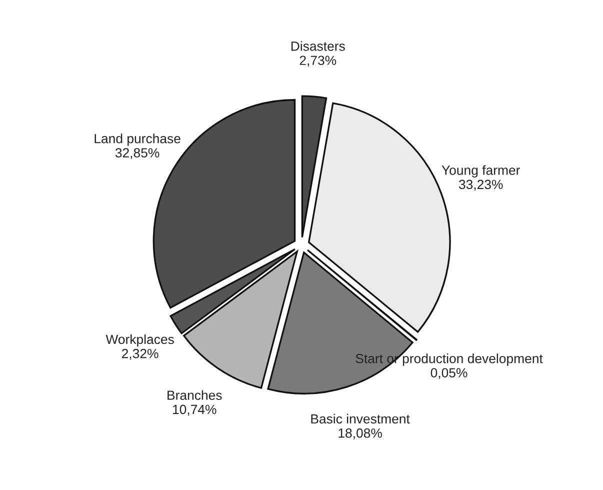 Image resolution: width=603 pixels, height=490 pixels. Describe the element at coordinates (318, 46) in the screenshot. I see `slice-label: Disasters` at that location.